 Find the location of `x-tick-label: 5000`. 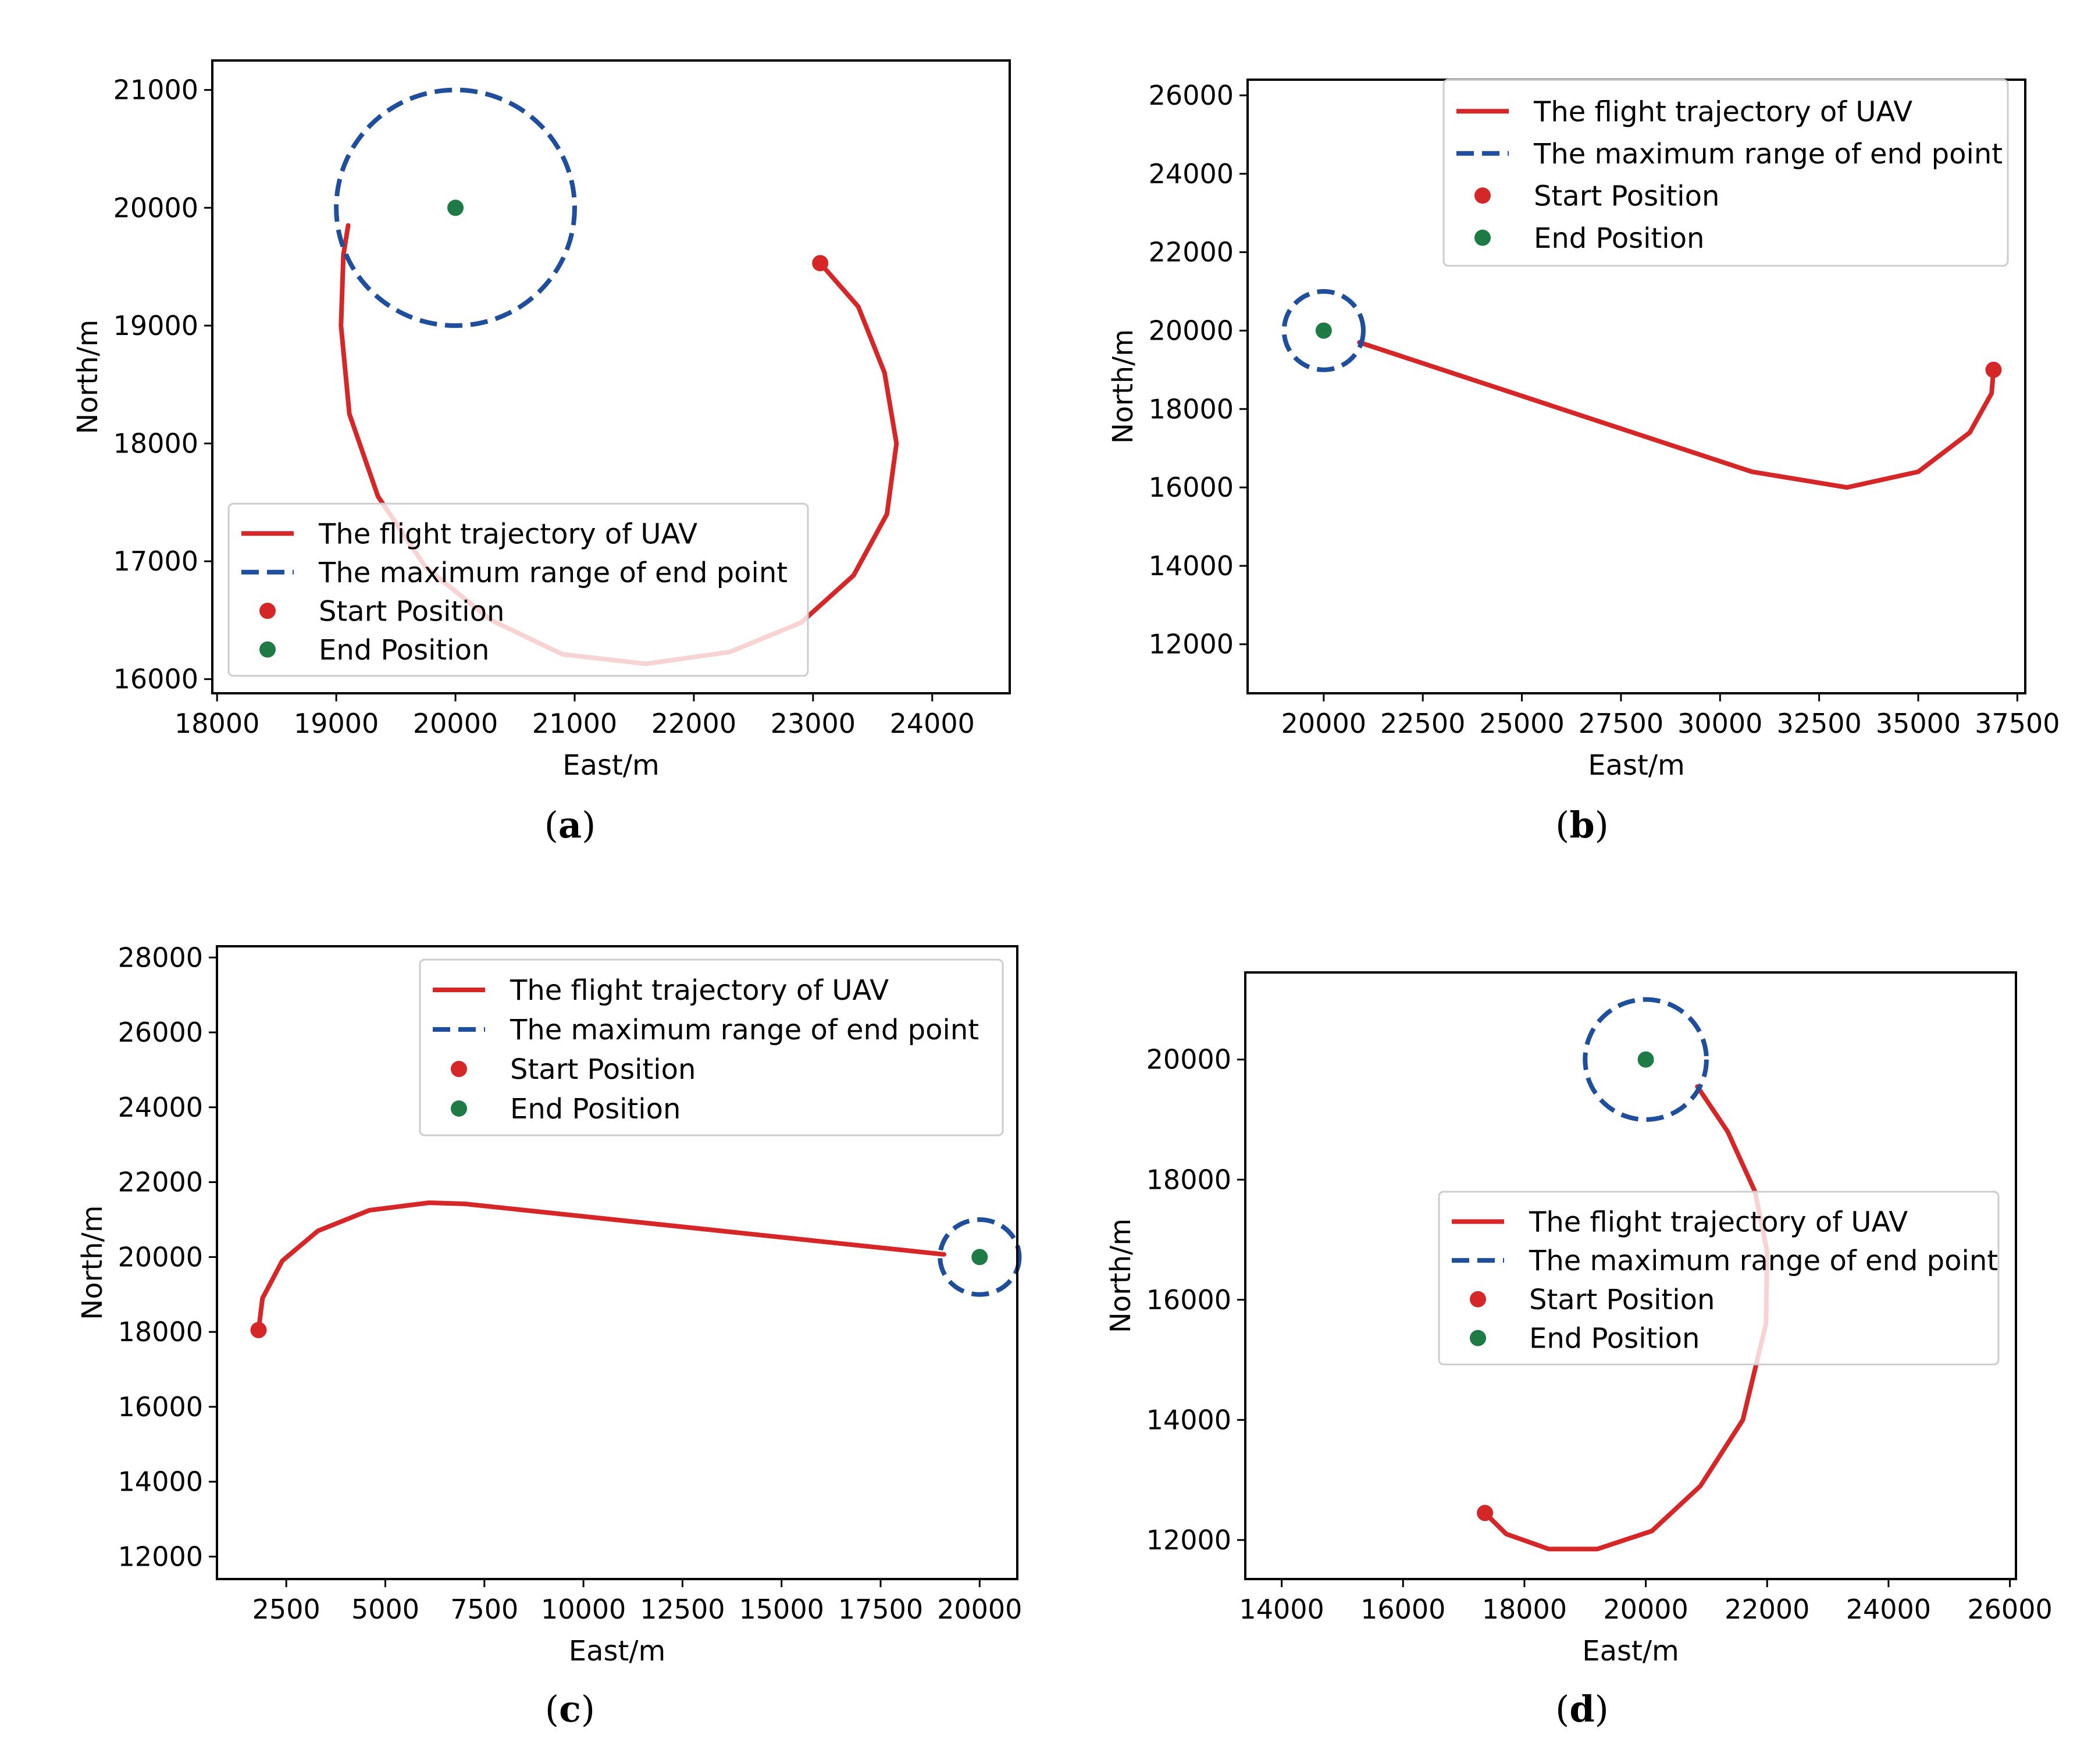

x-tick-label: 5000 is located at coordinates (385, 1609).